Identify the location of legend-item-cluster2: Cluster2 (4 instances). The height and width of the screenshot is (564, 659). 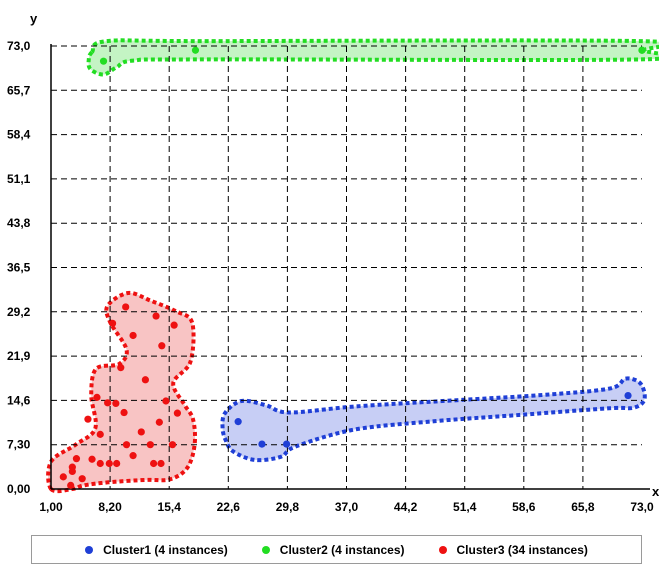
(333, 549).